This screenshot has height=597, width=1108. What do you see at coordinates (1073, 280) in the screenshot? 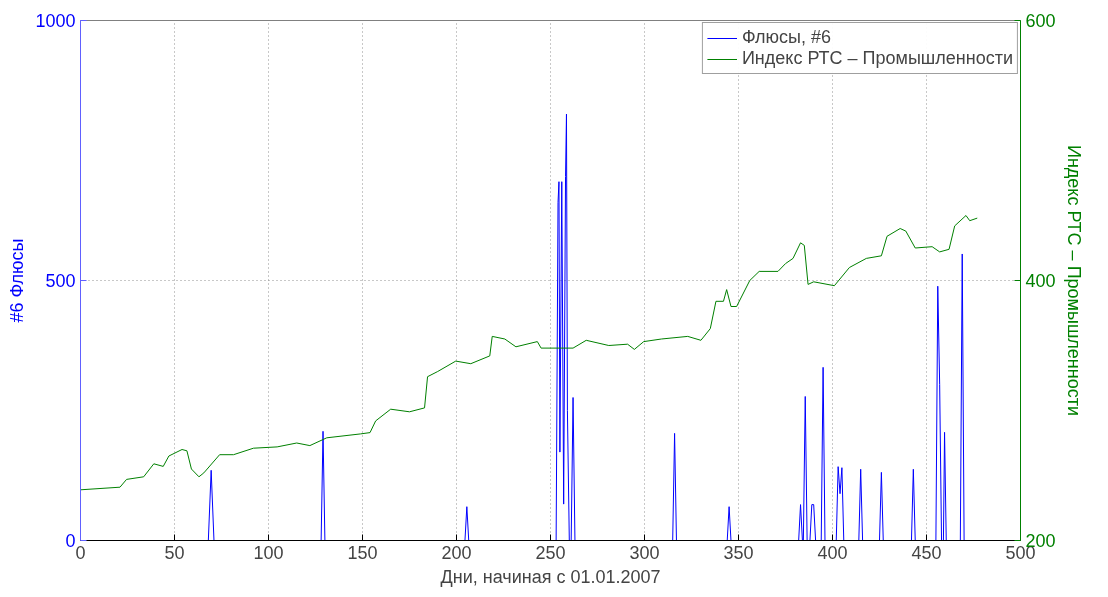
I see `y2-axis-title: Индекс РТС – Промышленности` at bounding box center [1073, 280].